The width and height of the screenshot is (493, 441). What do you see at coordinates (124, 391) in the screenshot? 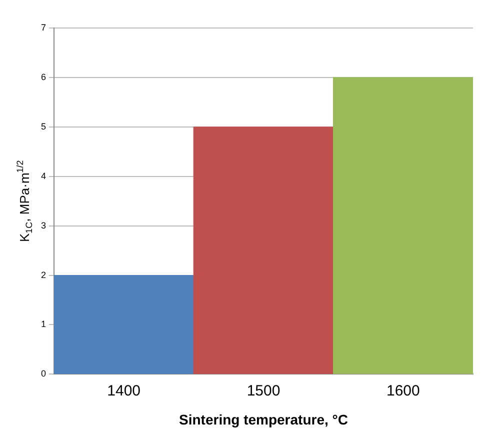
I see `x-tick-label: 1400` at bounding box center [124, 391].